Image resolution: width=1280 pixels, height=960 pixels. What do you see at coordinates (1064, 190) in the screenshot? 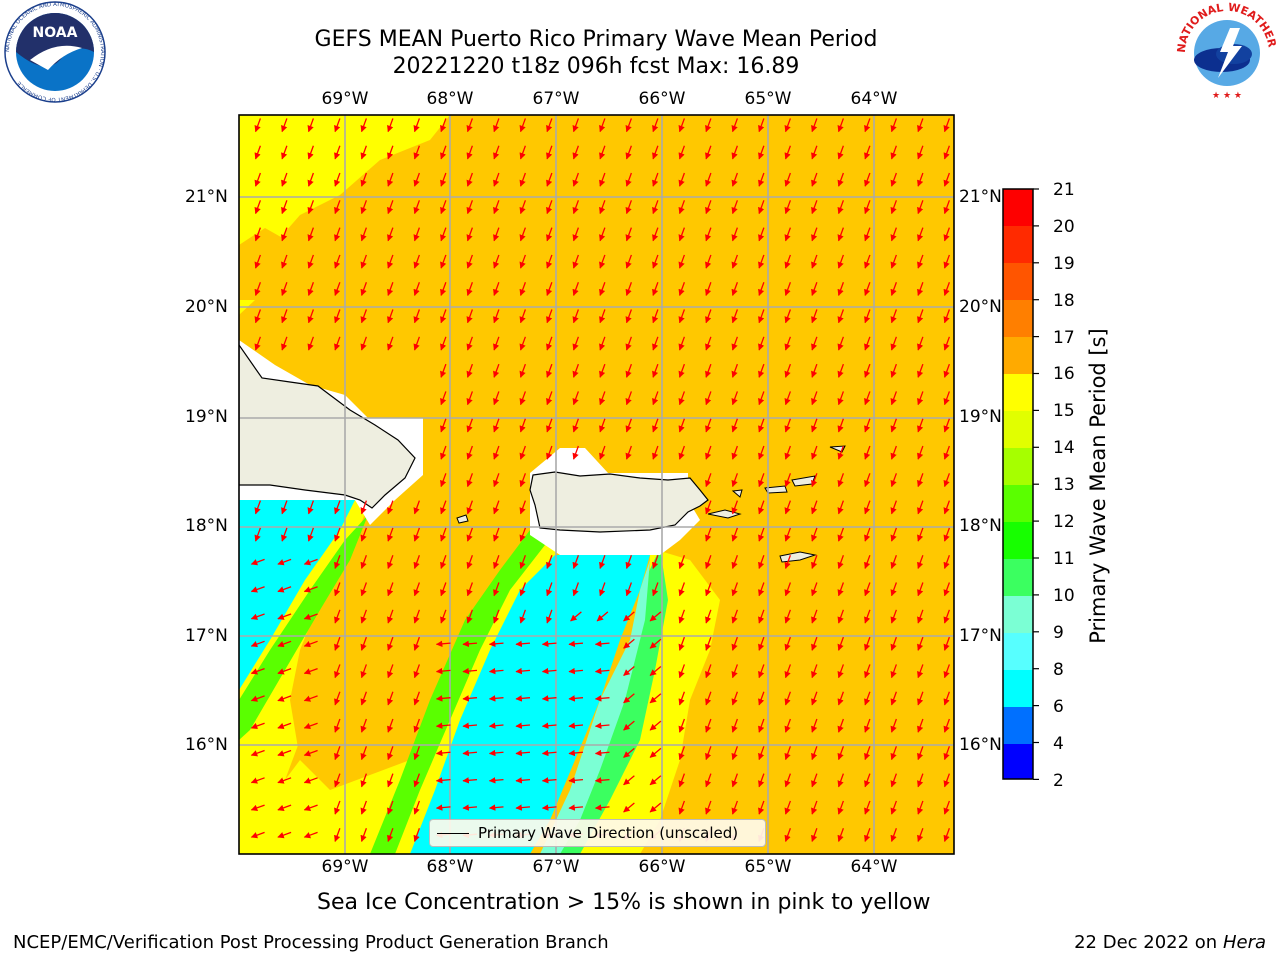
I see `colorbar-tick: 21` at bounding box center [1064, 190].